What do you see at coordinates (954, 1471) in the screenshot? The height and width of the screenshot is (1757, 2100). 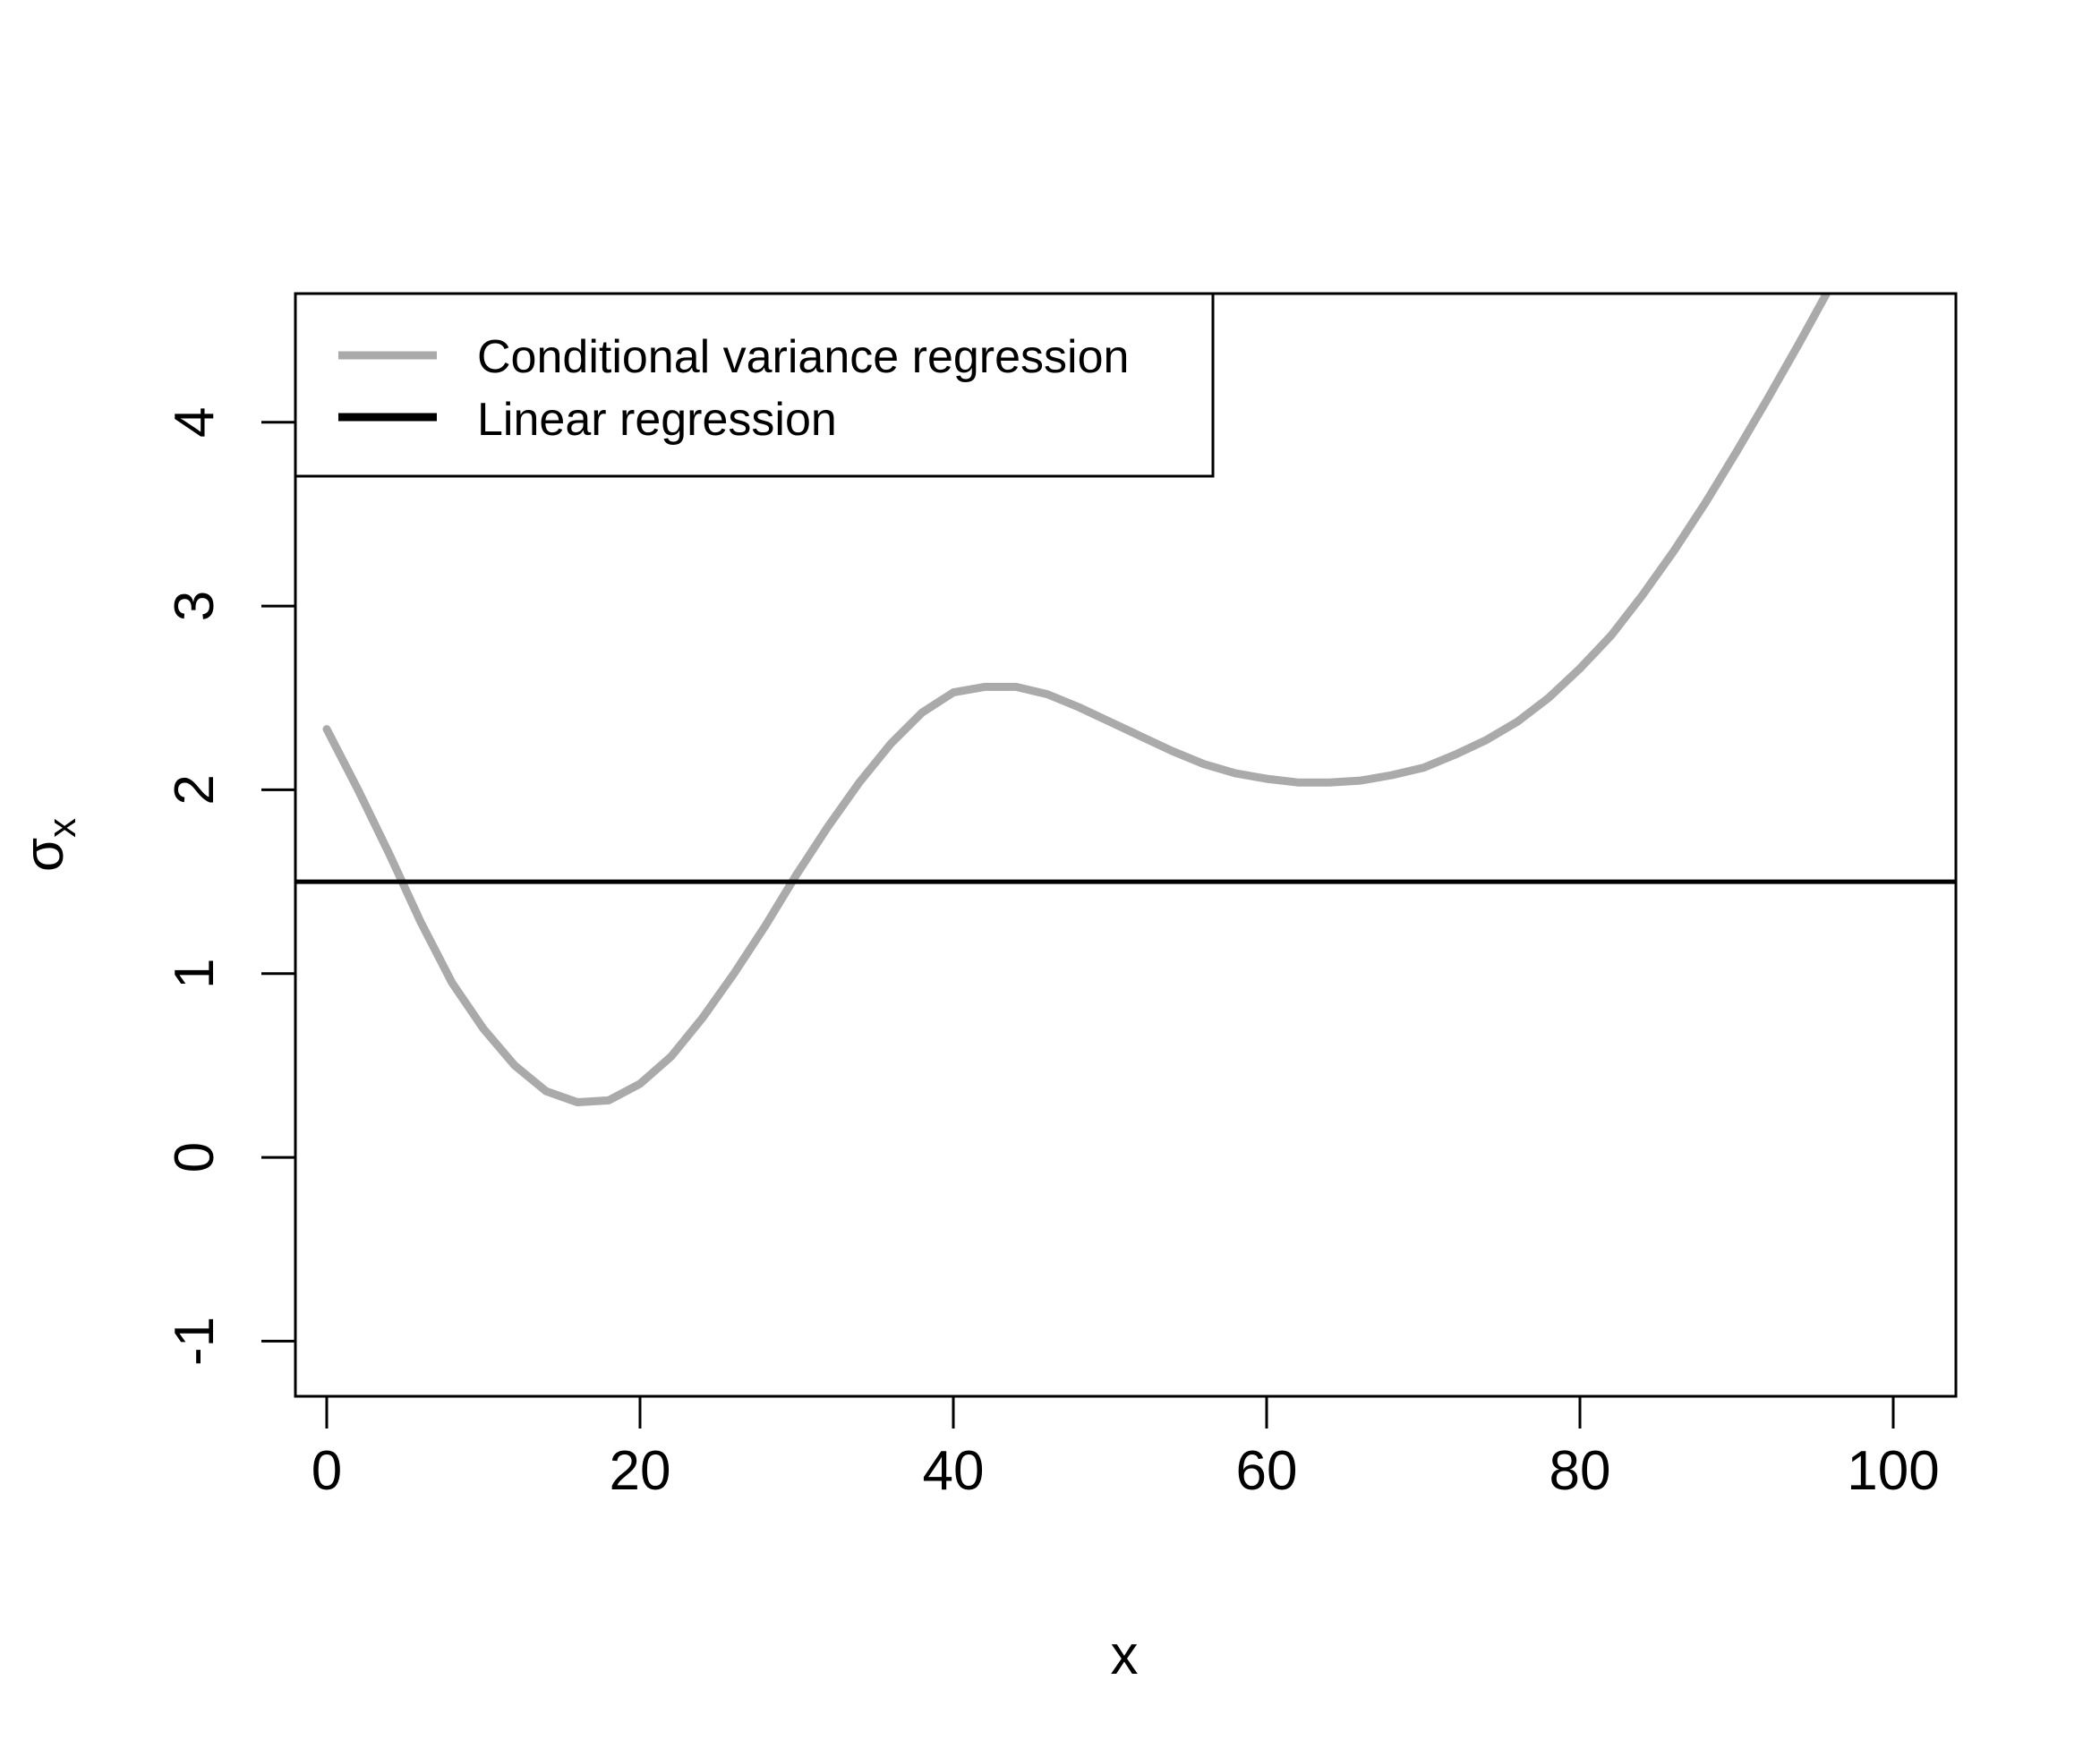 I see `x-tick-label: 40` at bounding box center [954, 1471].